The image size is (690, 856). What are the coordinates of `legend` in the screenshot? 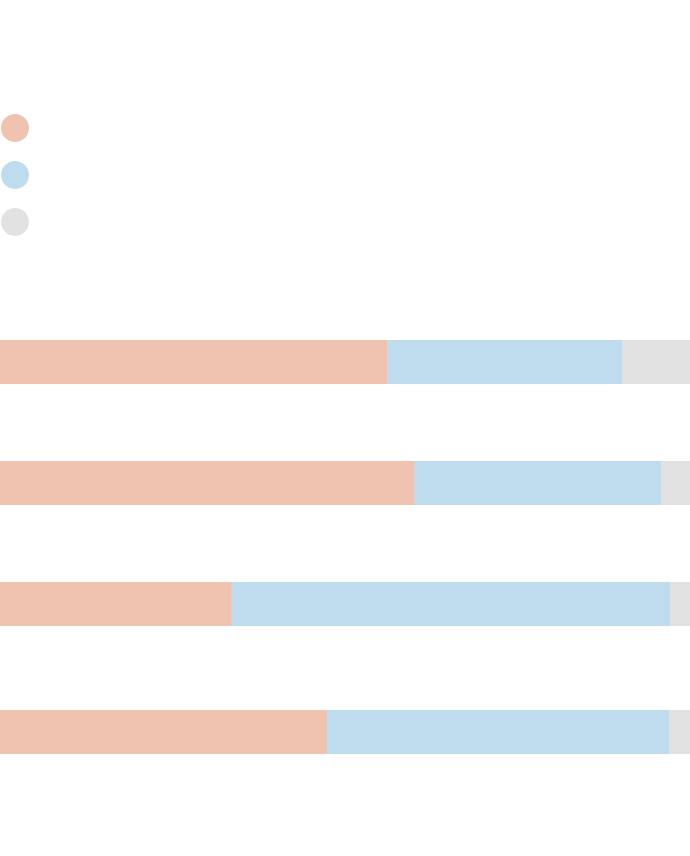 It's located at (15, 175).